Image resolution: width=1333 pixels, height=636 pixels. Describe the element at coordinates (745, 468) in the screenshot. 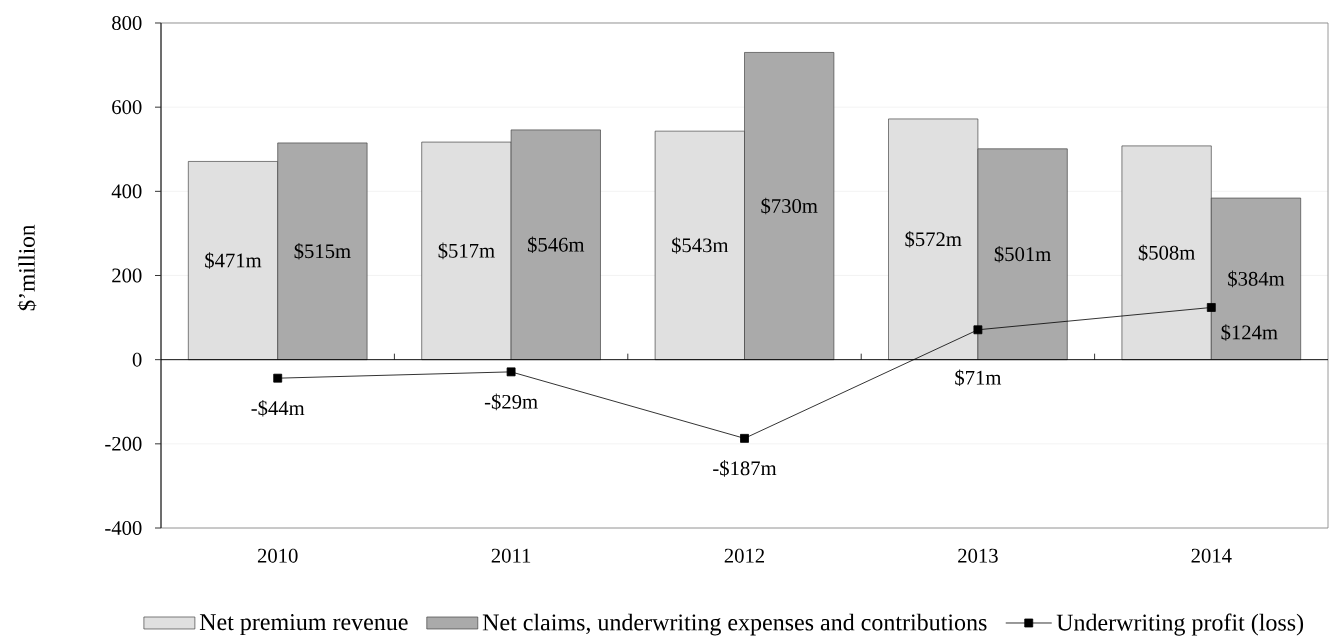

I see `data-label: -$187m` at that location.